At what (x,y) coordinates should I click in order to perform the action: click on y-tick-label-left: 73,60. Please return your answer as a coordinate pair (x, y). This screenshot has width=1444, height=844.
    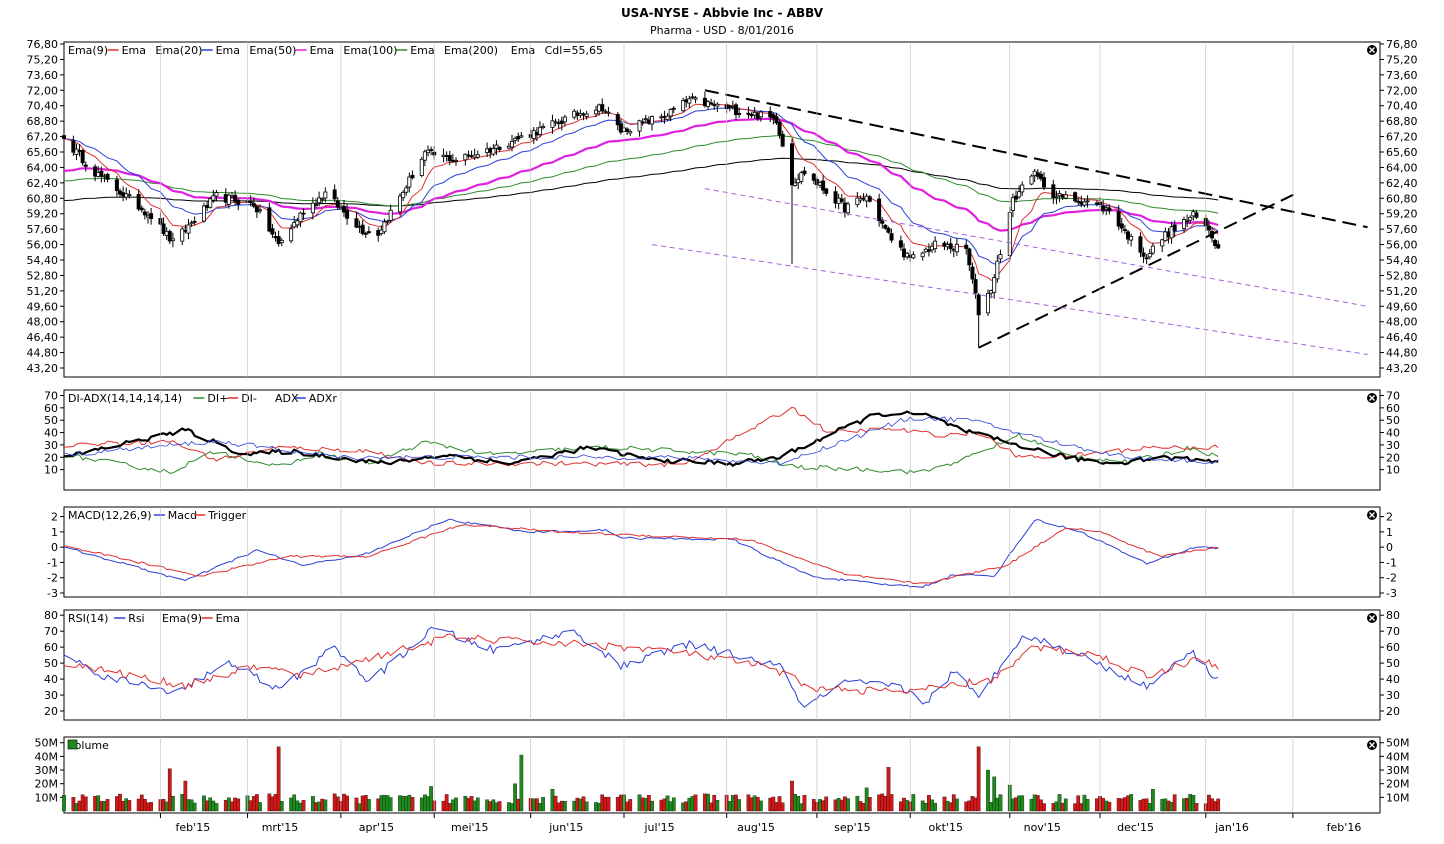
    Looking at the image, I should click on (43, 75).